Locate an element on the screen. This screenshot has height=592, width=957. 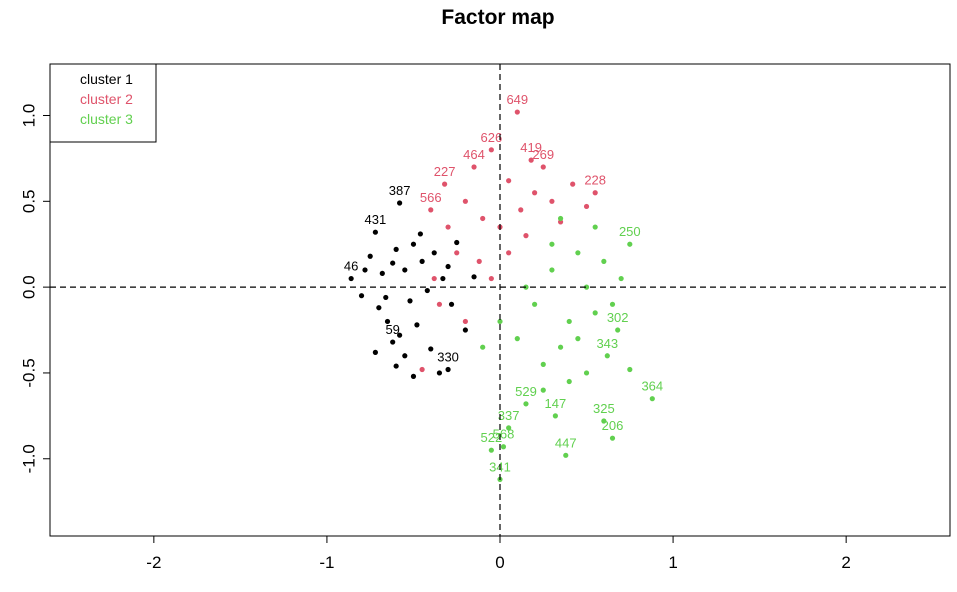
legend-entry: cluster 3 is located at coordinates (106, 119).